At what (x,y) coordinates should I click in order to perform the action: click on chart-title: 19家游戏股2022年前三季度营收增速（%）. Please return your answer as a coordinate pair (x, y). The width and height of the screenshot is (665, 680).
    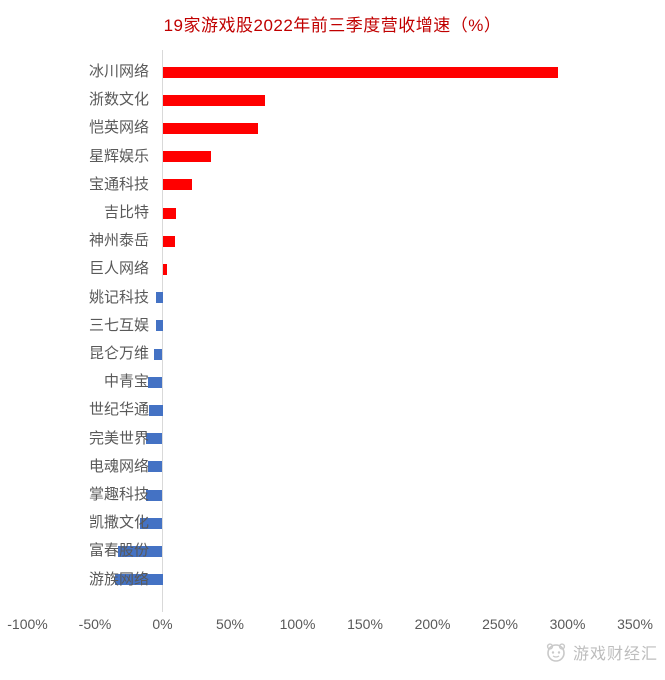
    Looking at the image, I should click on (332, 25).